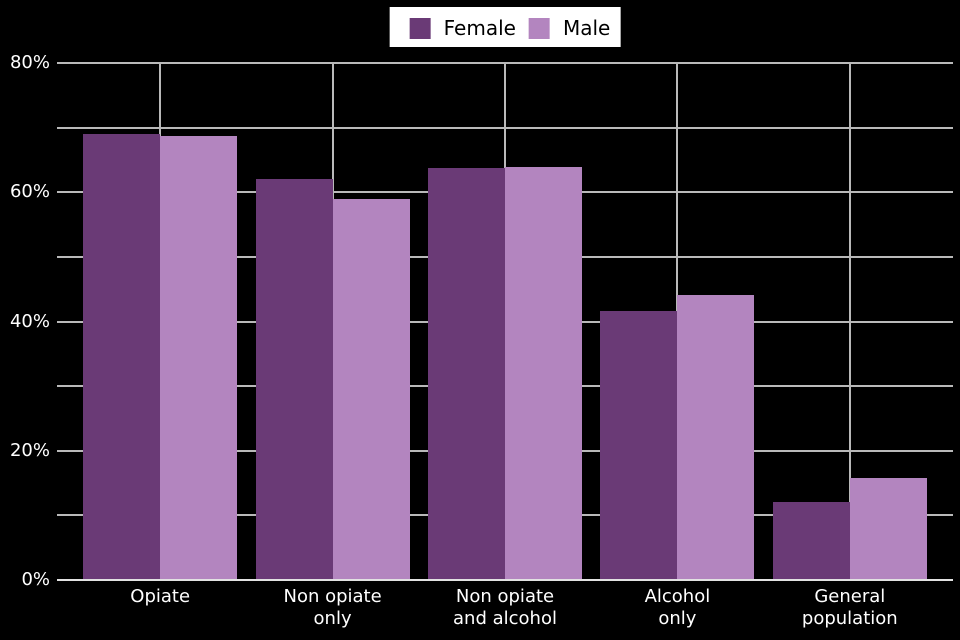 The height and width of the screenshot is (640, 960). What do you see at coordinates (677, 607) in the screenshot?
I see `x-category-label-4: Alcohol only` at bounding box center [677, 607].